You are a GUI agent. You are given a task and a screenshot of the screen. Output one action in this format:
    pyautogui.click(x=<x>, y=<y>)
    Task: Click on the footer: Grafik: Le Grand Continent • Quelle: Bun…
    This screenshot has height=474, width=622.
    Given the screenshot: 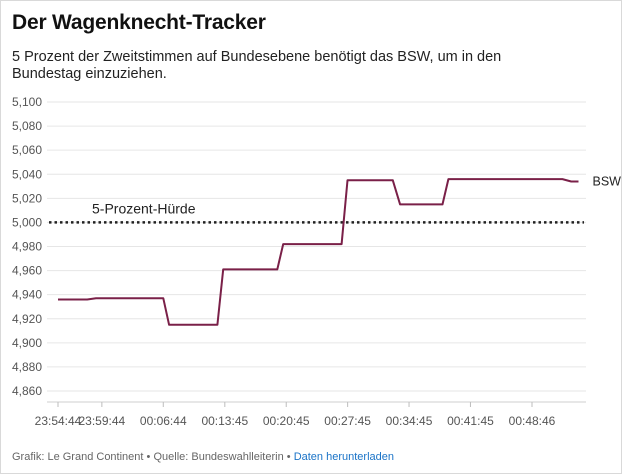 What is the action you would take?
    pyautogui.click(x=203, y=457)
    